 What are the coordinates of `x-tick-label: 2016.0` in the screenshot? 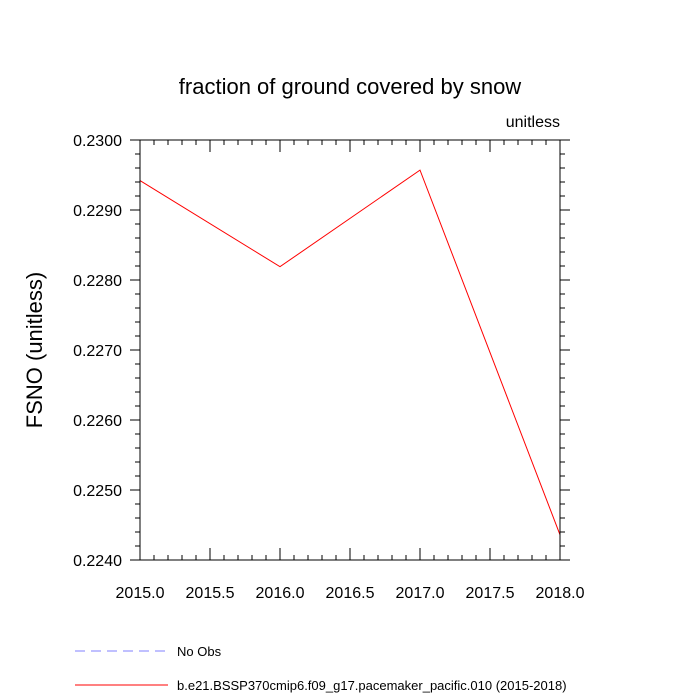 It's located at (280, 593).